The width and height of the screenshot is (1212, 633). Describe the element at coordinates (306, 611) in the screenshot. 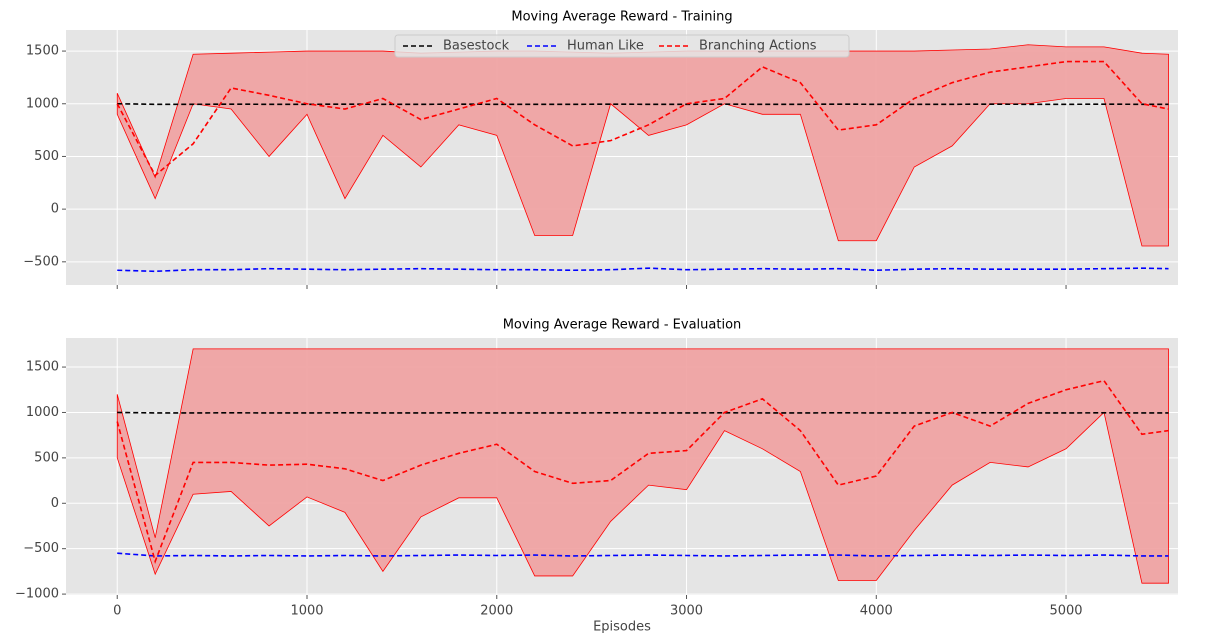

I see `x-tick-label: 1000` at that location.